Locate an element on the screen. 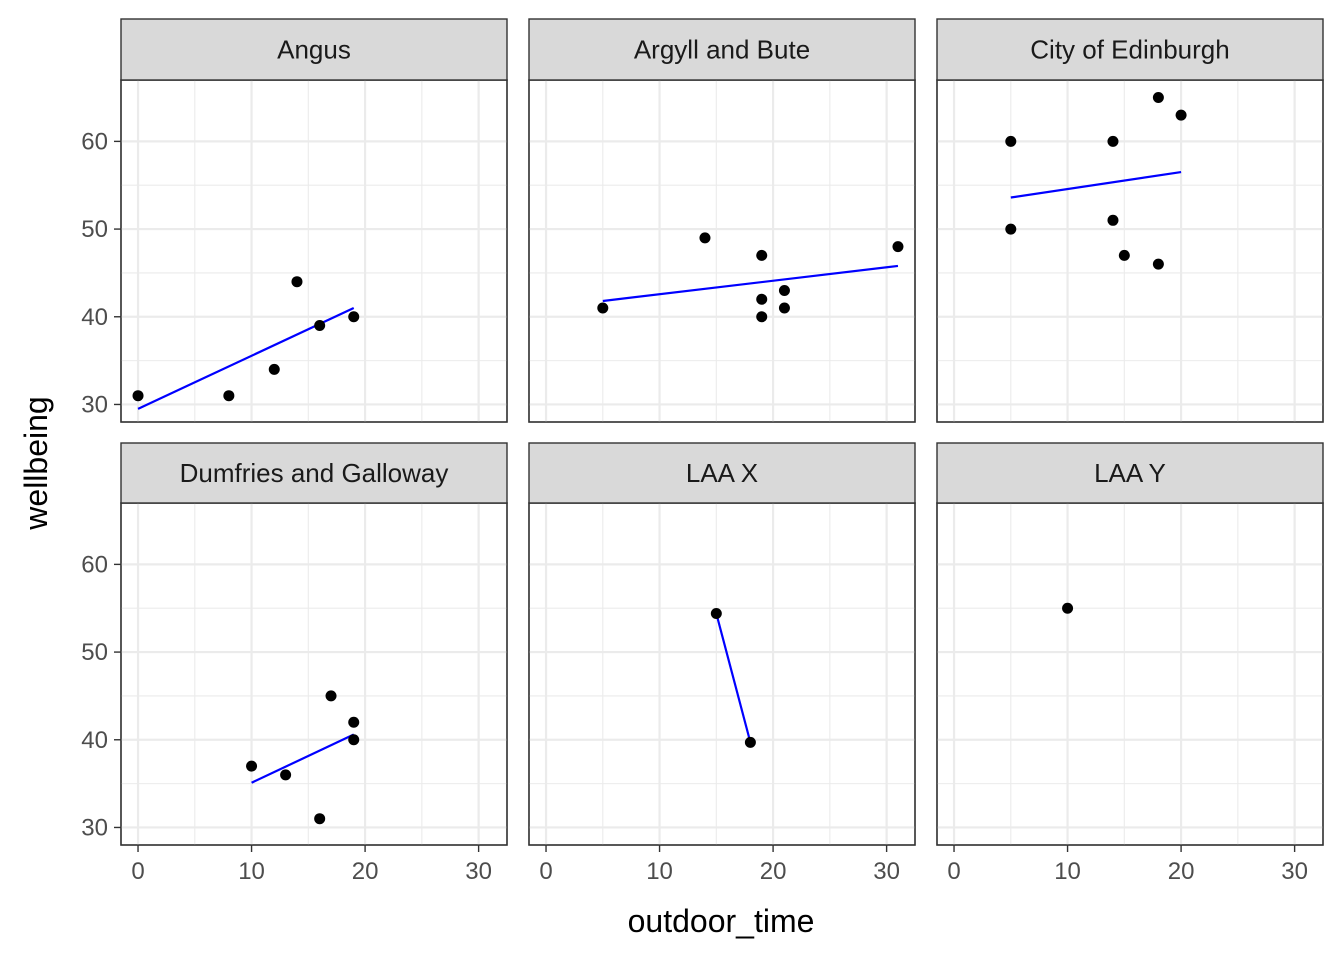  facet-panel-argyll-and-bute: Argyll and Bute is located at coordinates (722, 220).